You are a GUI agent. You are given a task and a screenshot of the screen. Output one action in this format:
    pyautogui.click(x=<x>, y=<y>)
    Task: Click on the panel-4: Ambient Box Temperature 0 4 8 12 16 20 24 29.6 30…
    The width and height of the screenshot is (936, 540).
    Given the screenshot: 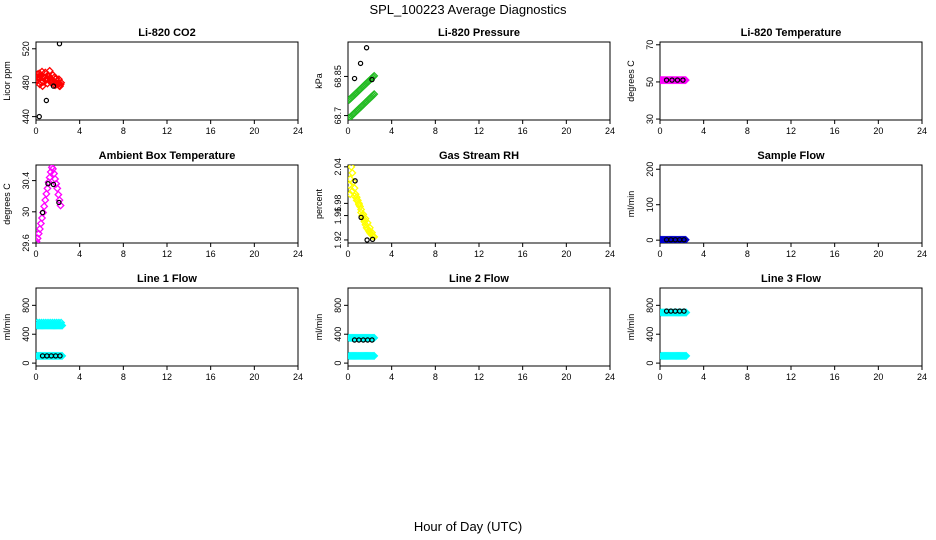 What is the action you would take?
    pyautogui.click(x=152, y=204)
    